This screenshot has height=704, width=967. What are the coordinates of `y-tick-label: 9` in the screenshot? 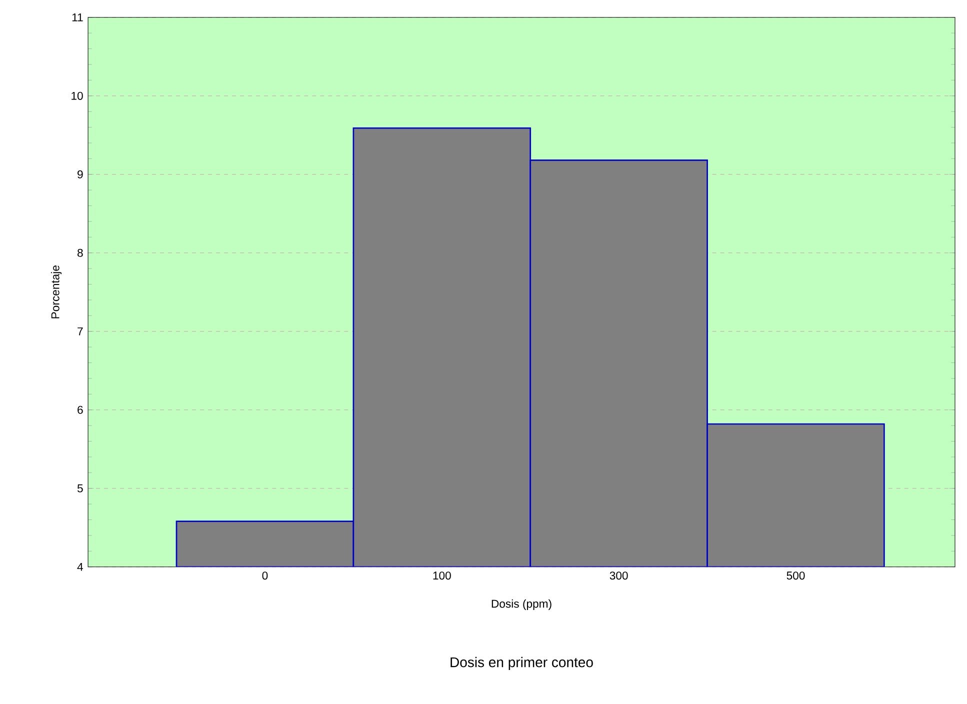 It's located at (80, 174).